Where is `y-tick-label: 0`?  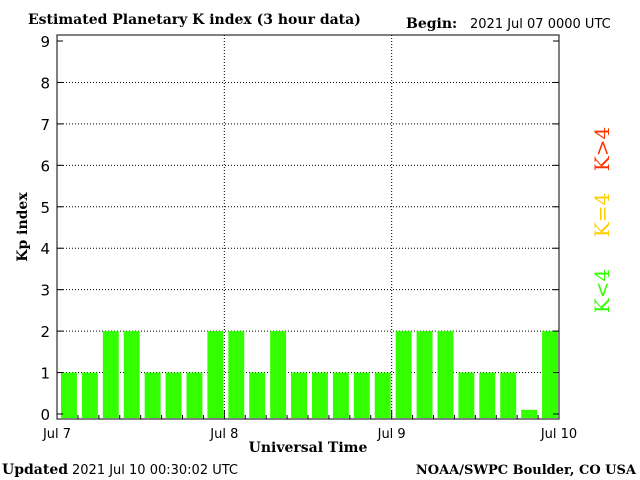 y-tick-label: 0 is located at coordinates (45, 415).